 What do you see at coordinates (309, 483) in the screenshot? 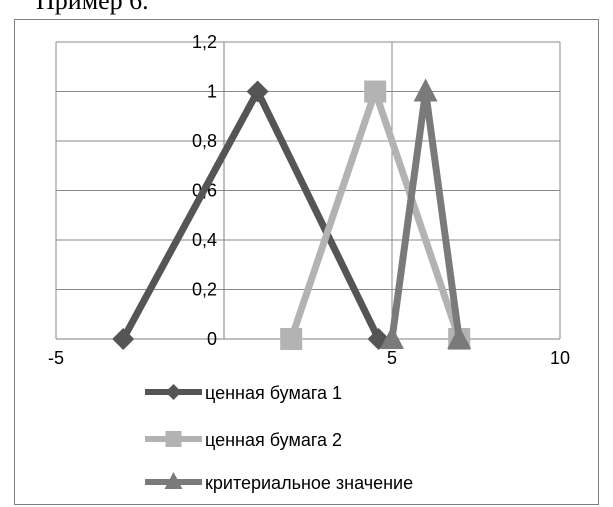
I see `legend-label: критериальное значение` at bounding box center [309, 483].